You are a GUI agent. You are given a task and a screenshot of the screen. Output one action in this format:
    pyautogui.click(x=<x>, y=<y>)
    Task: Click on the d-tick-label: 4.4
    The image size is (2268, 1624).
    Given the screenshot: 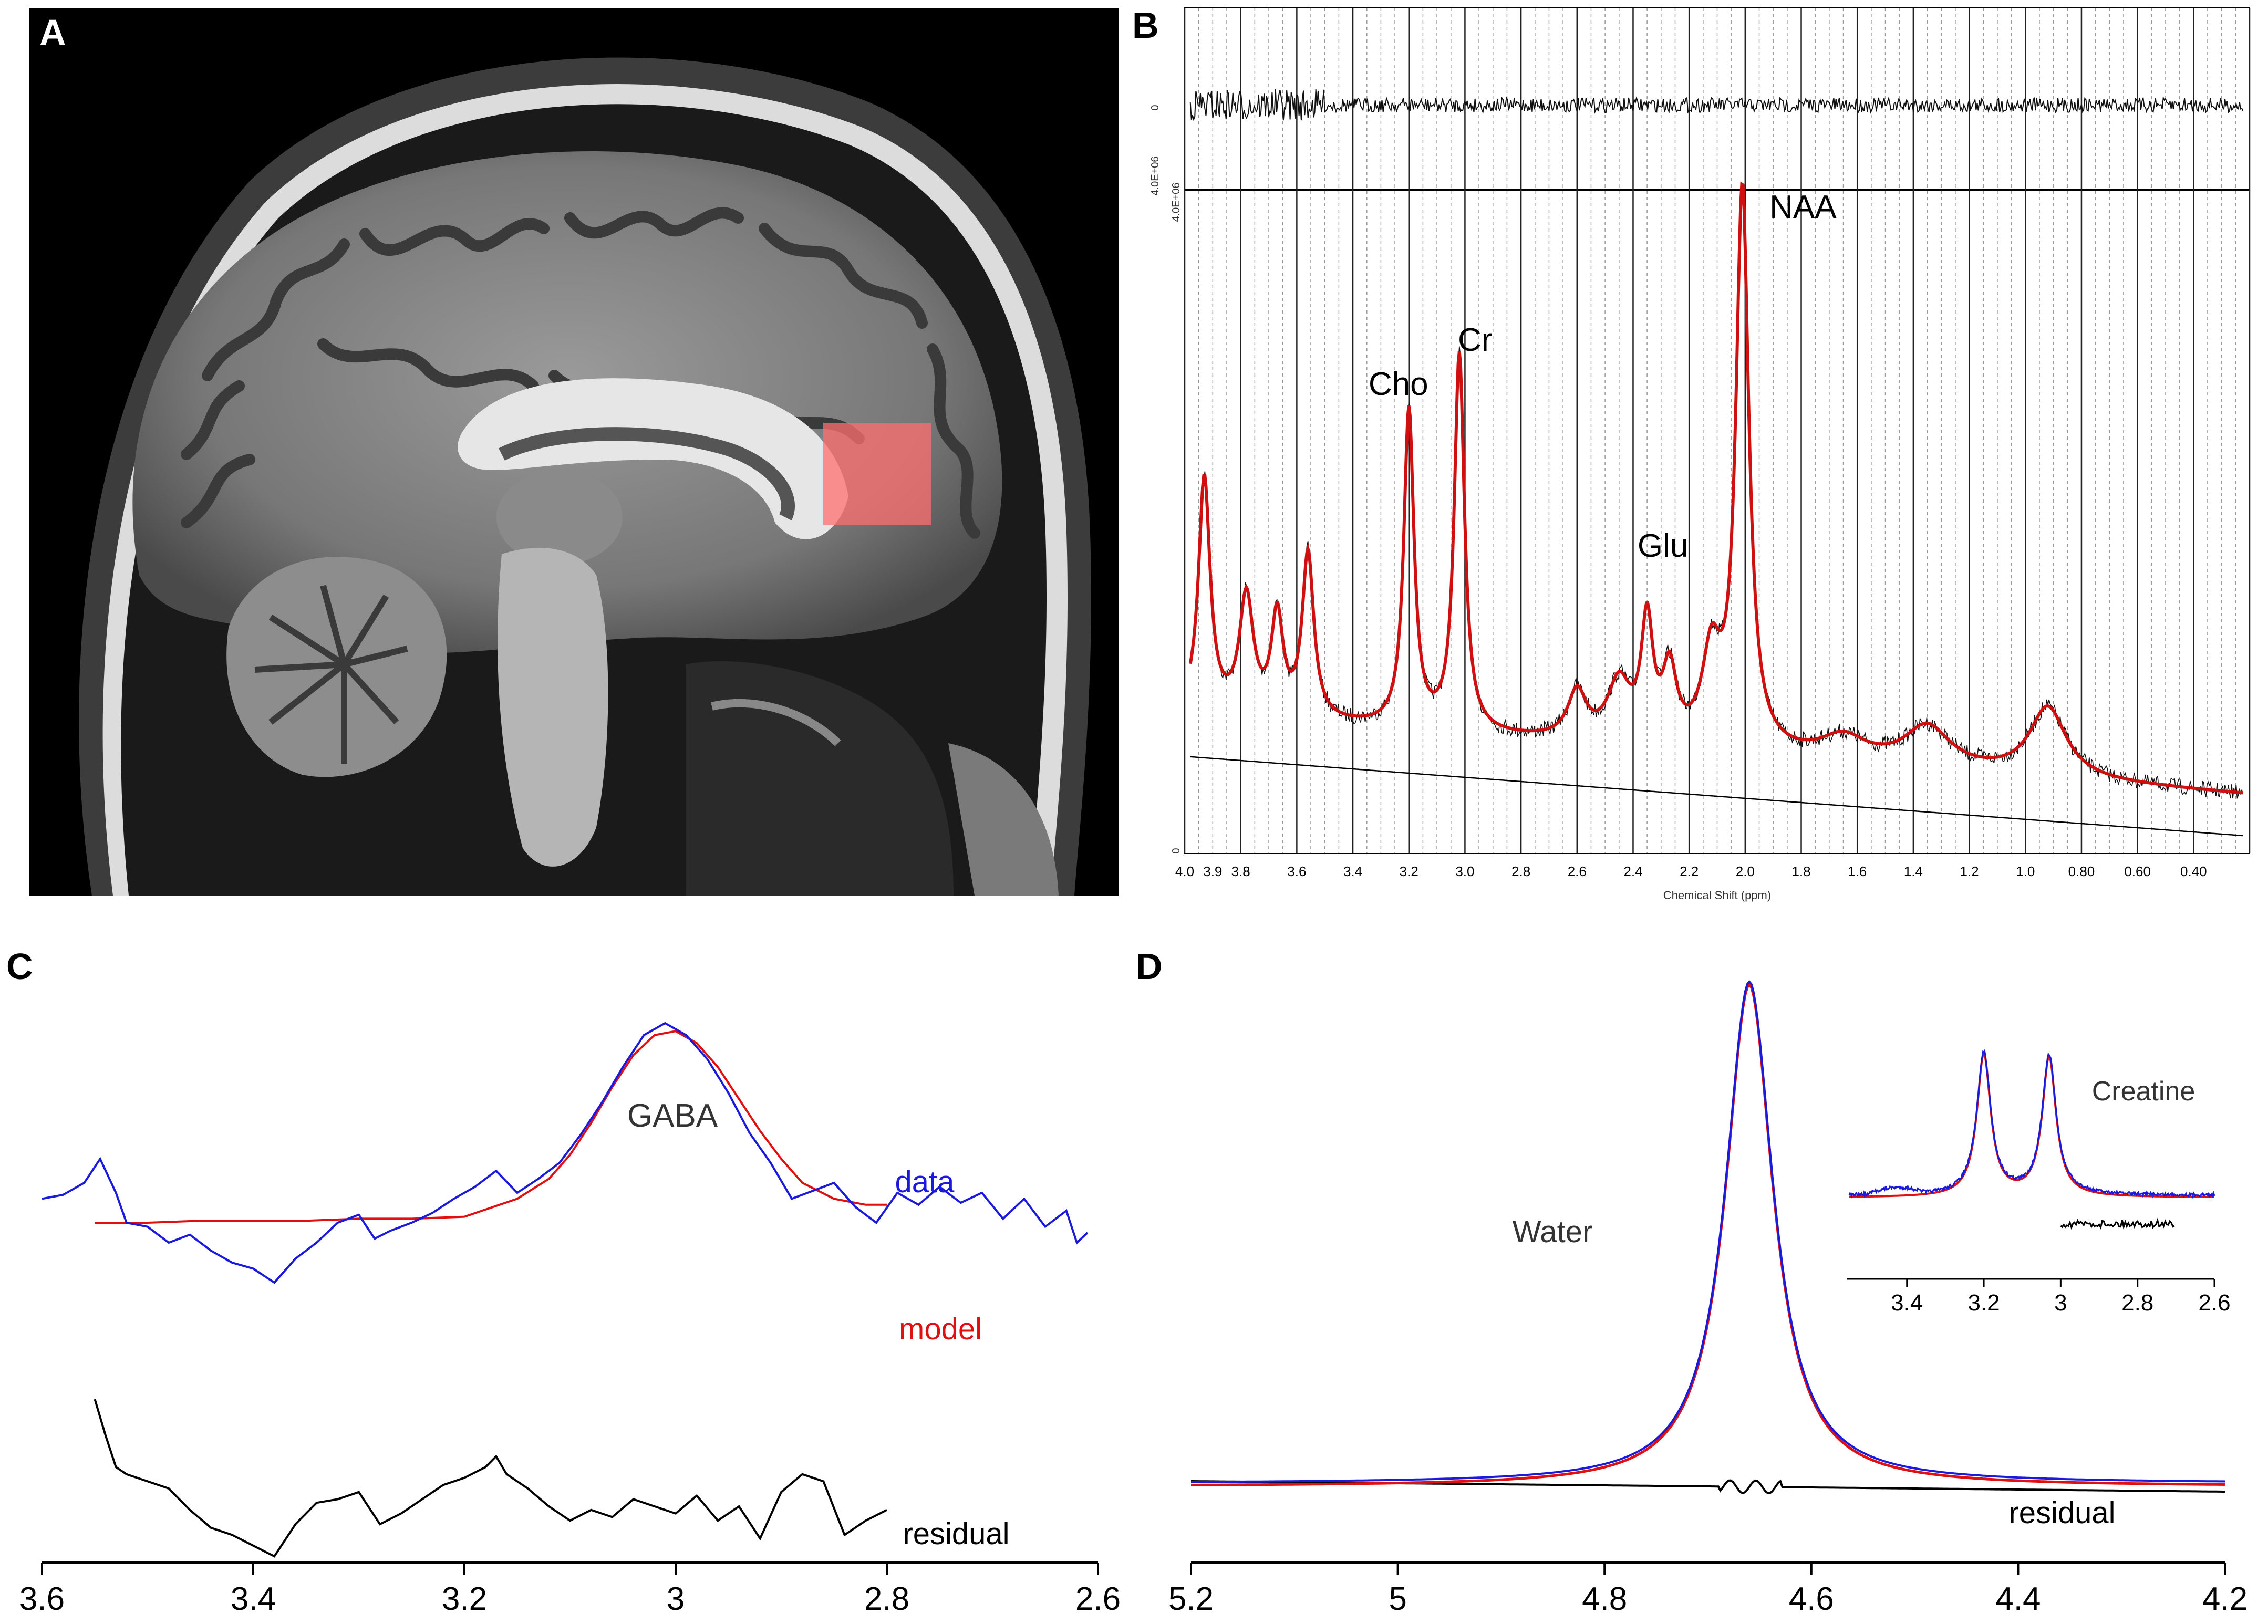 What is the action you would take?
    pyautogui.click(x=2018, y=1599)
    